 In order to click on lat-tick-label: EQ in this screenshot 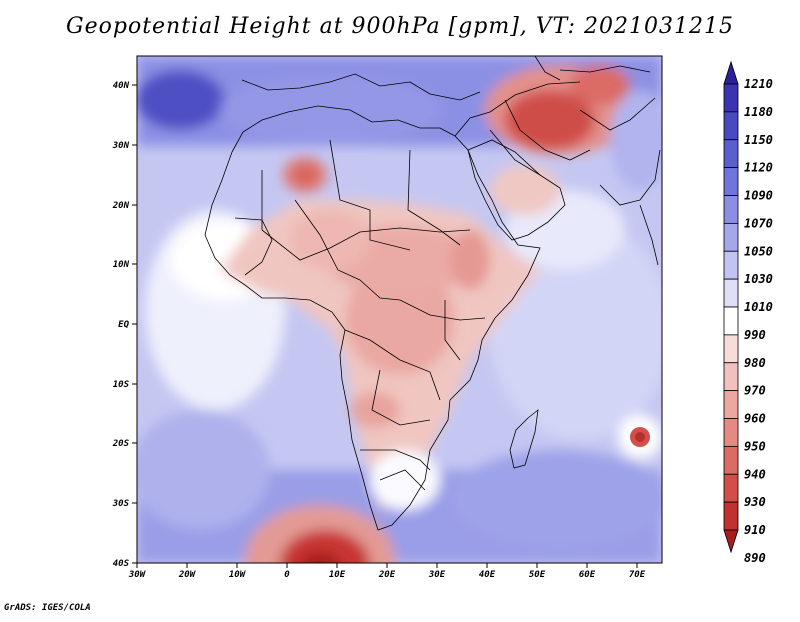, I will do `click(123, 325)`.